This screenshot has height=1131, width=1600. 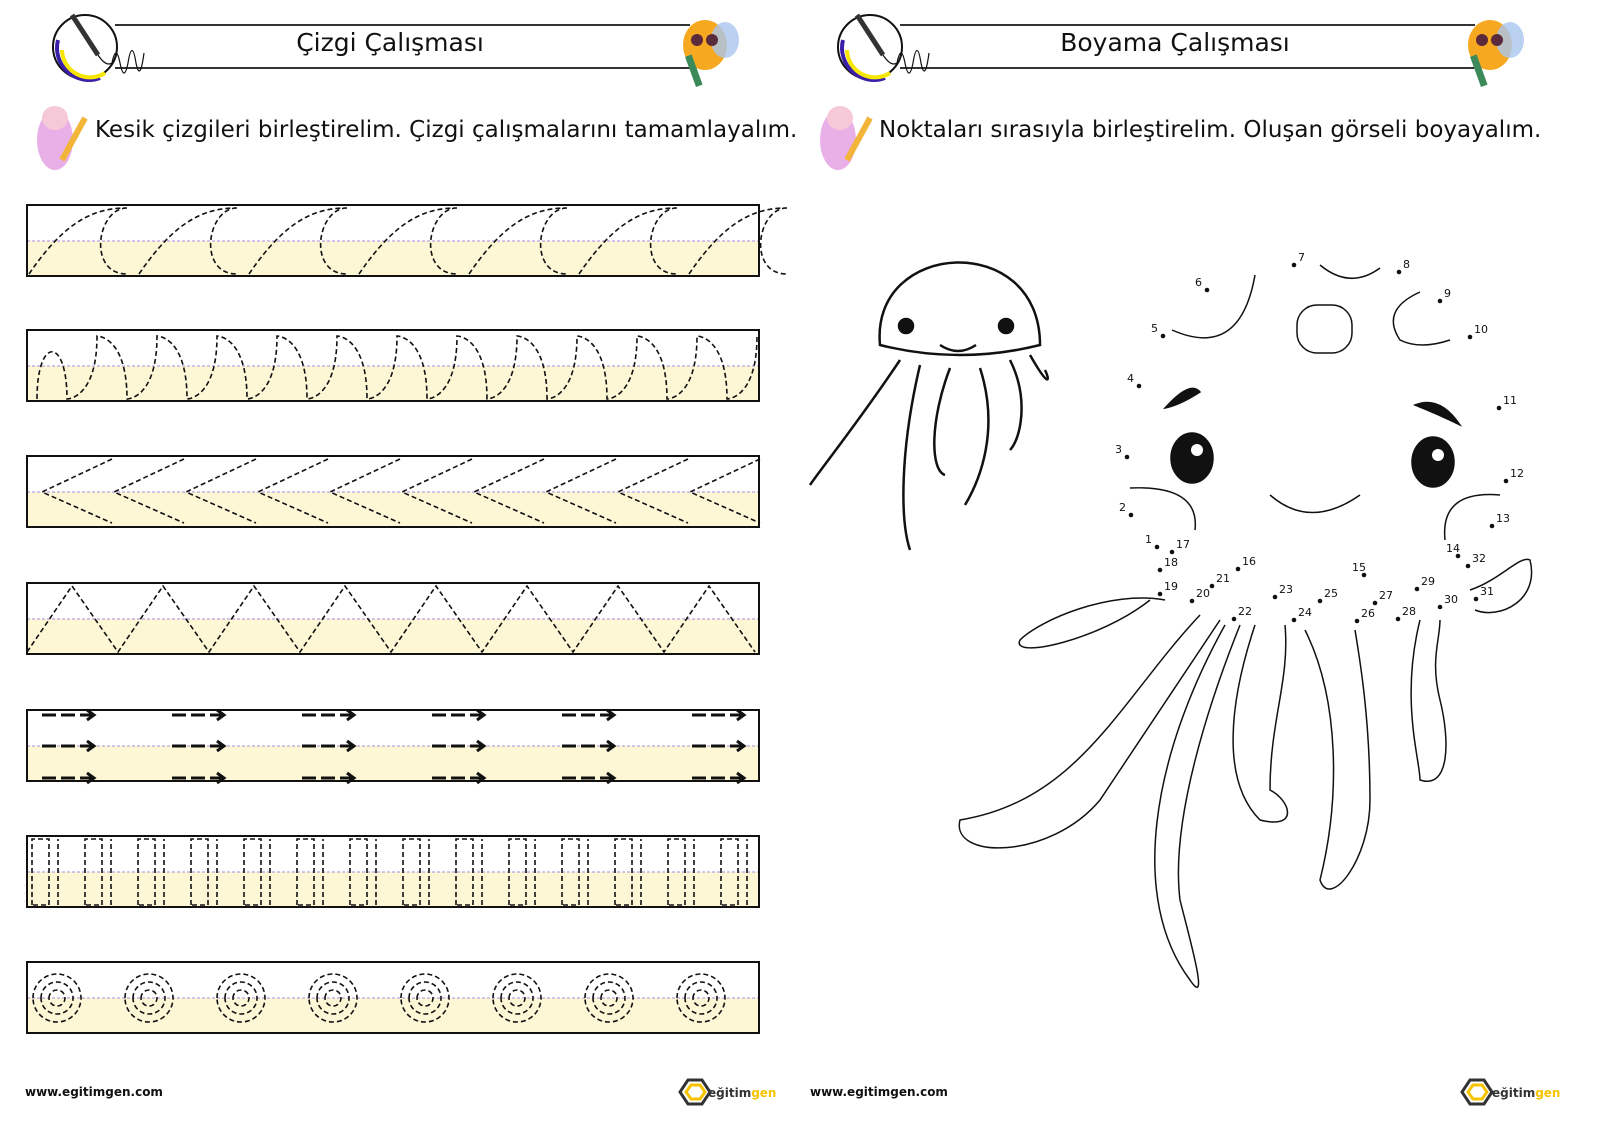 I want to click on dot-number-label: 23, so click(x=1286, y=589).